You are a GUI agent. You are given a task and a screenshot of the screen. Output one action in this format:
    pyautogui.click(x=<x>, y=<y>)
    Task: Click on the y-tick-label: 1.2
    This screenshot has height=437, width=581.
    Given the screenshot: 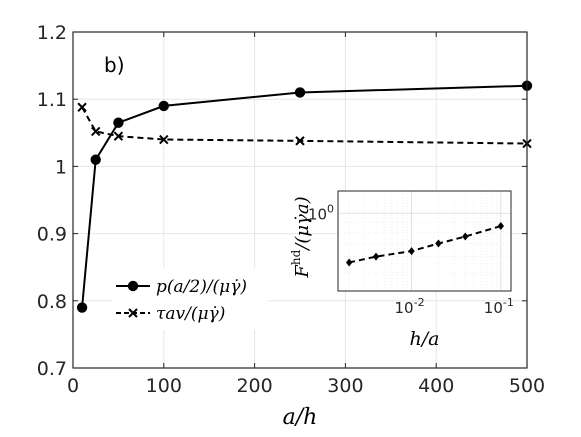 What is the action you would take?
    pyautogui.click(x=52, y=33)
    